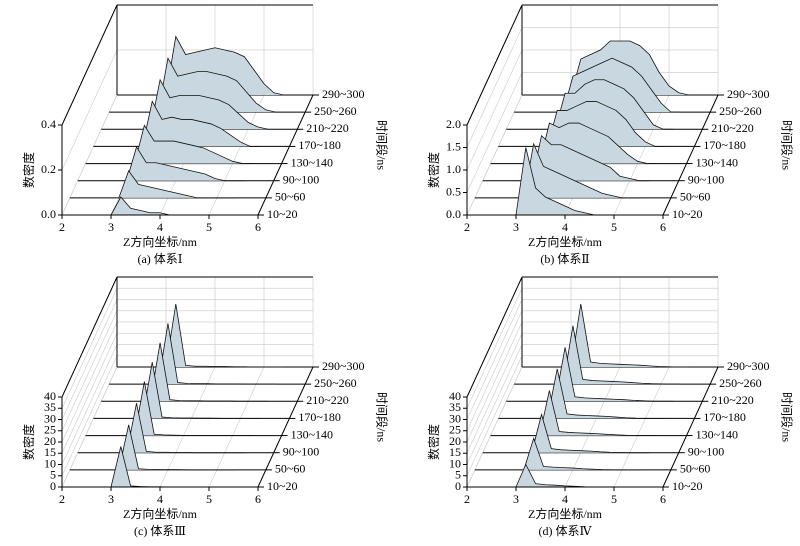 This screenshot has width=800, height=546. I want to click on y-tick-label: 0.4, so click(48, 124).